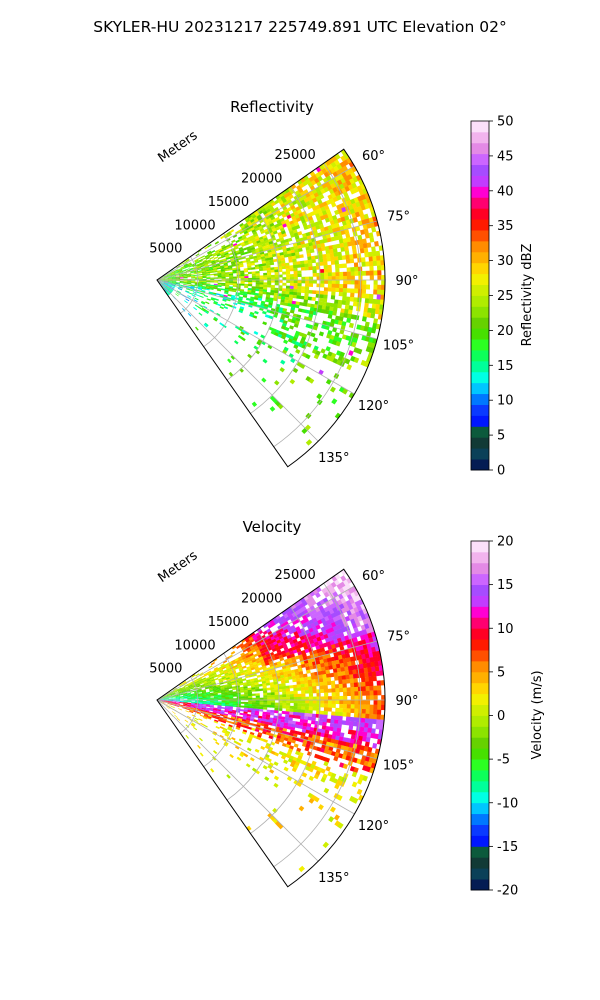  I want to click on azimuth-tick-label: 90°, so click(406, 281).